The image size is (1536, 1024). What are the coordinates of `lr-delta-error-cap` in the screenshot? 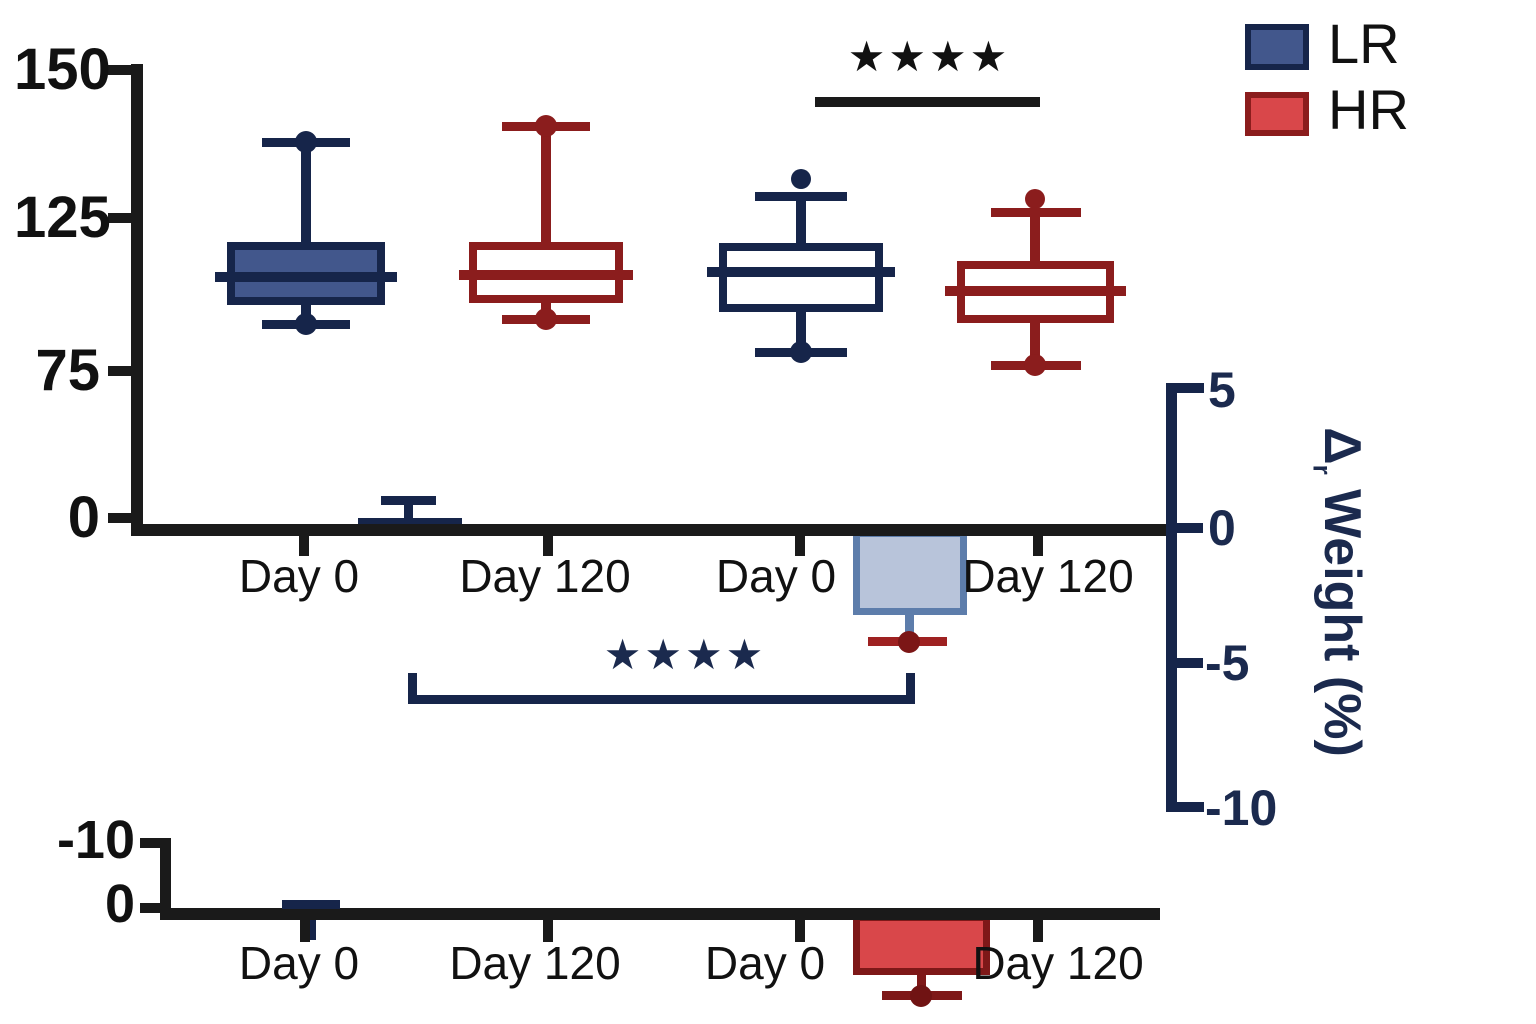 It's located at (408, 500).